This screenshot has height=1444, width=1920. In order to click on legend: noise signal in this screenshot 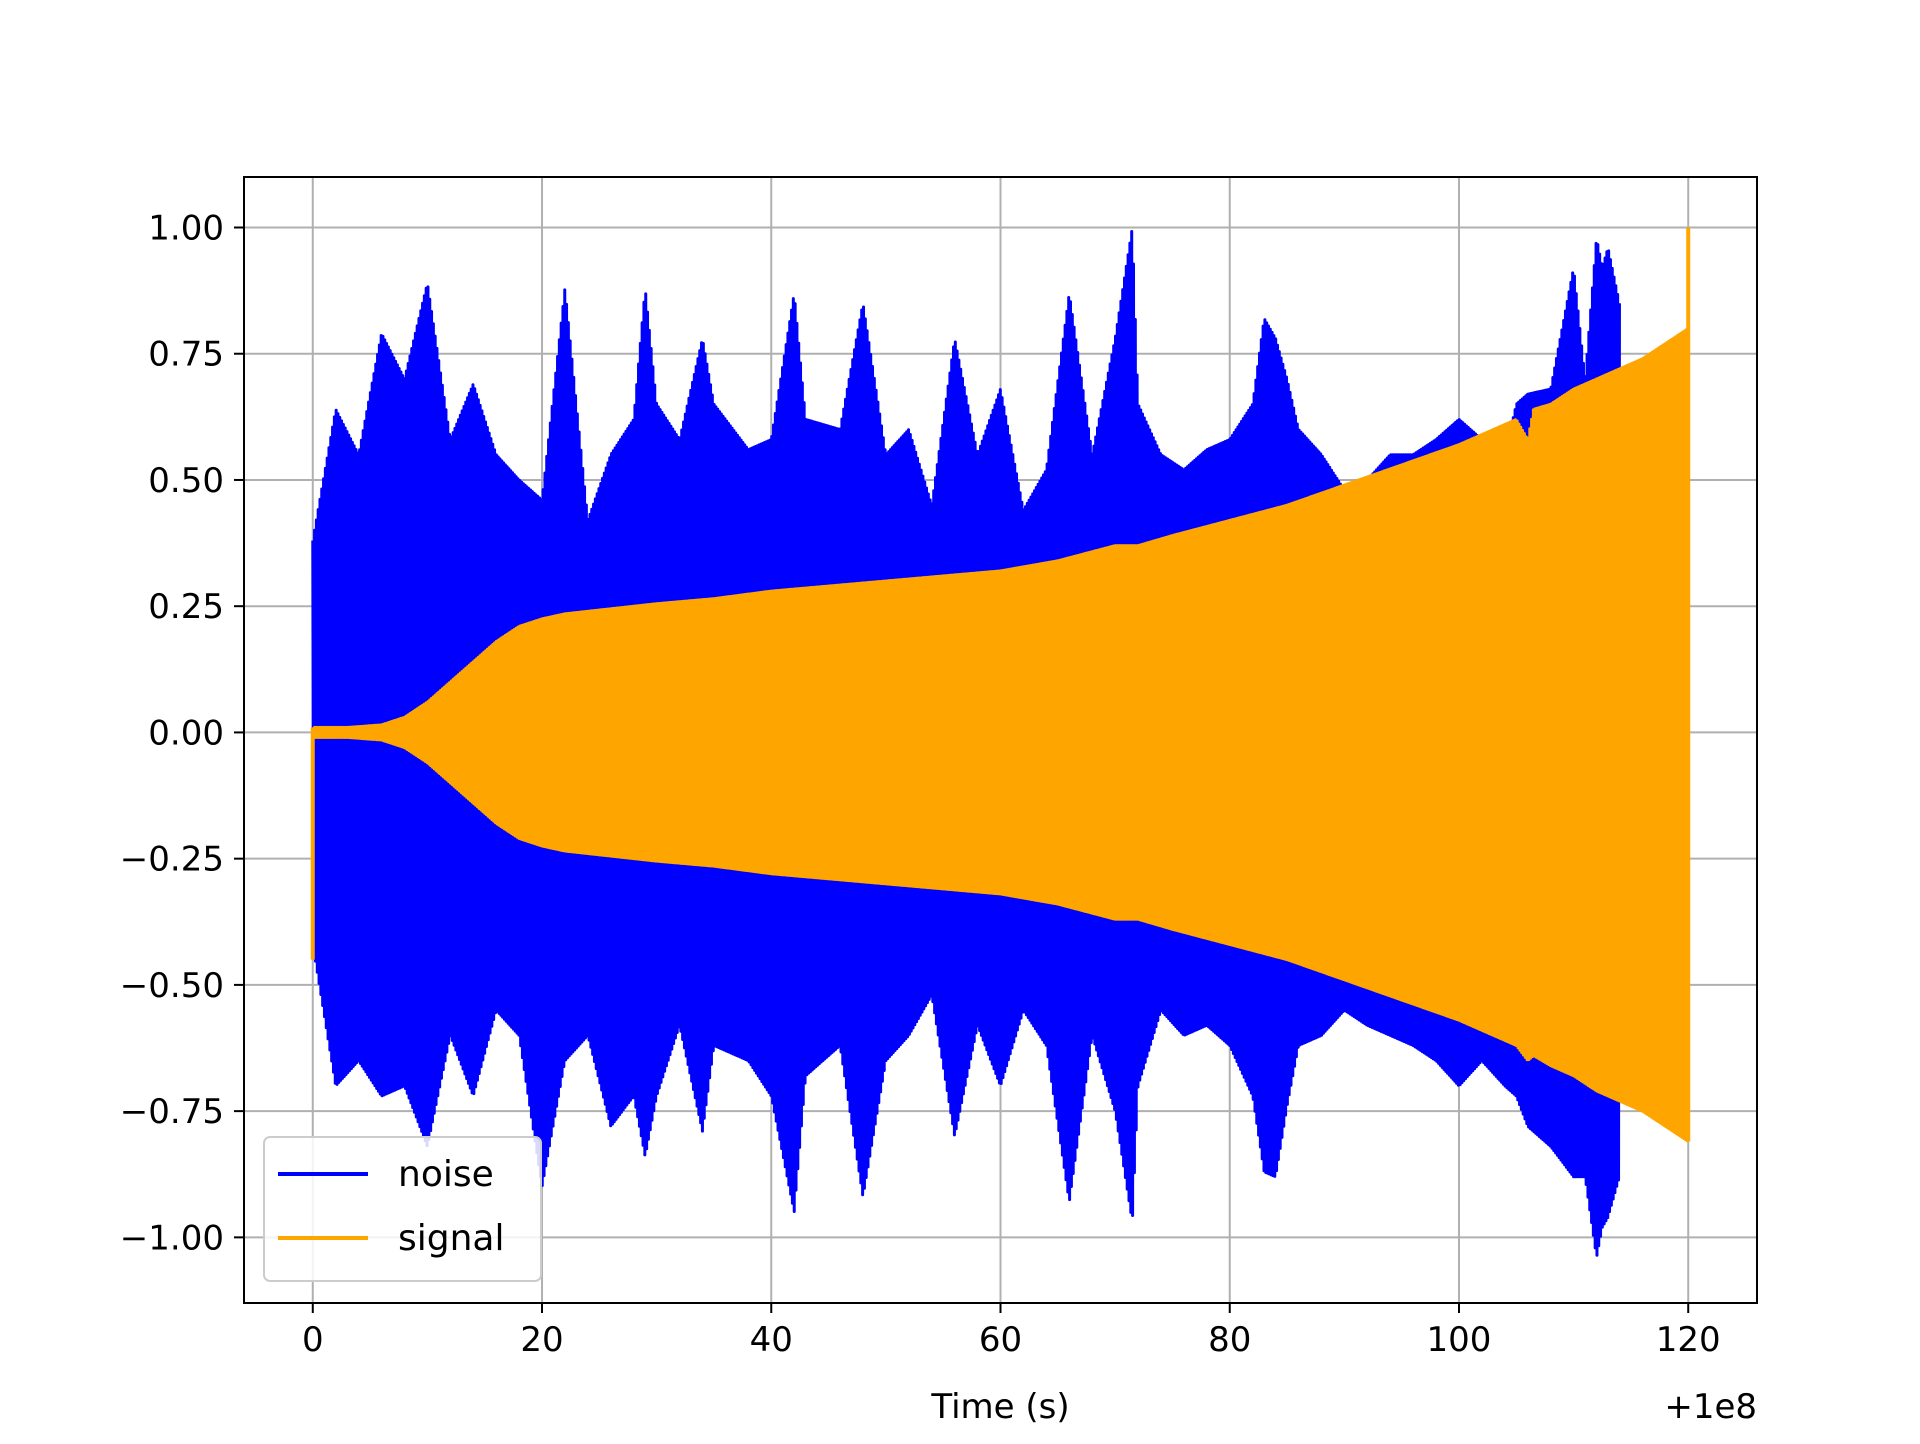, I will do `click(402, 1209)`.